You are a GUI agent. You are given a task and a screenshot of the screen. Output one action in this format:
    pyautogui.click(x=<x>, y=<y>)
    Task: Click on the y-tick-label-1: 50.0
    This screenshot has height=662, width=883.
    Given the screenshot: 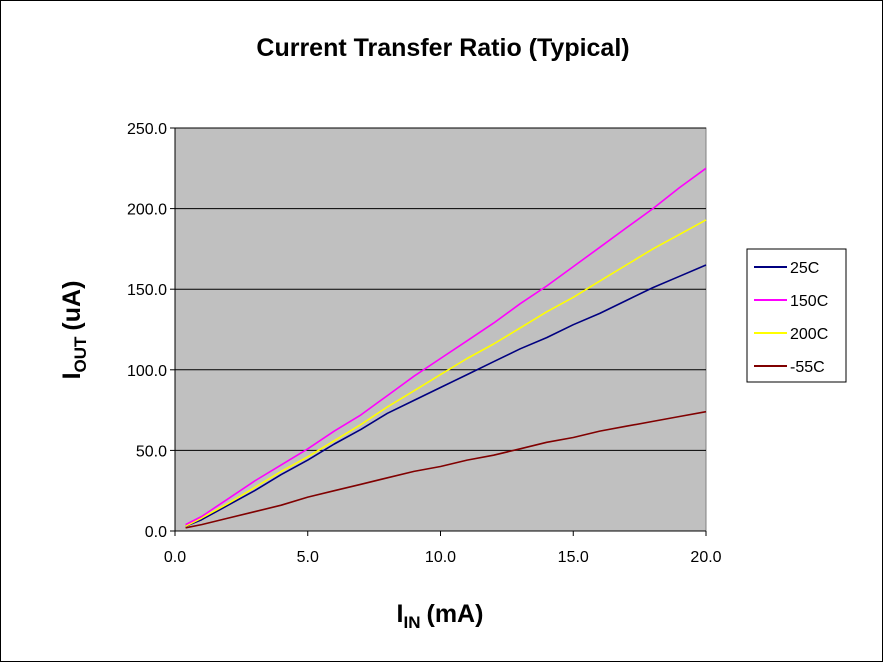 What is the action you would take?
    pyautogui.click(x=151, y=451)
    